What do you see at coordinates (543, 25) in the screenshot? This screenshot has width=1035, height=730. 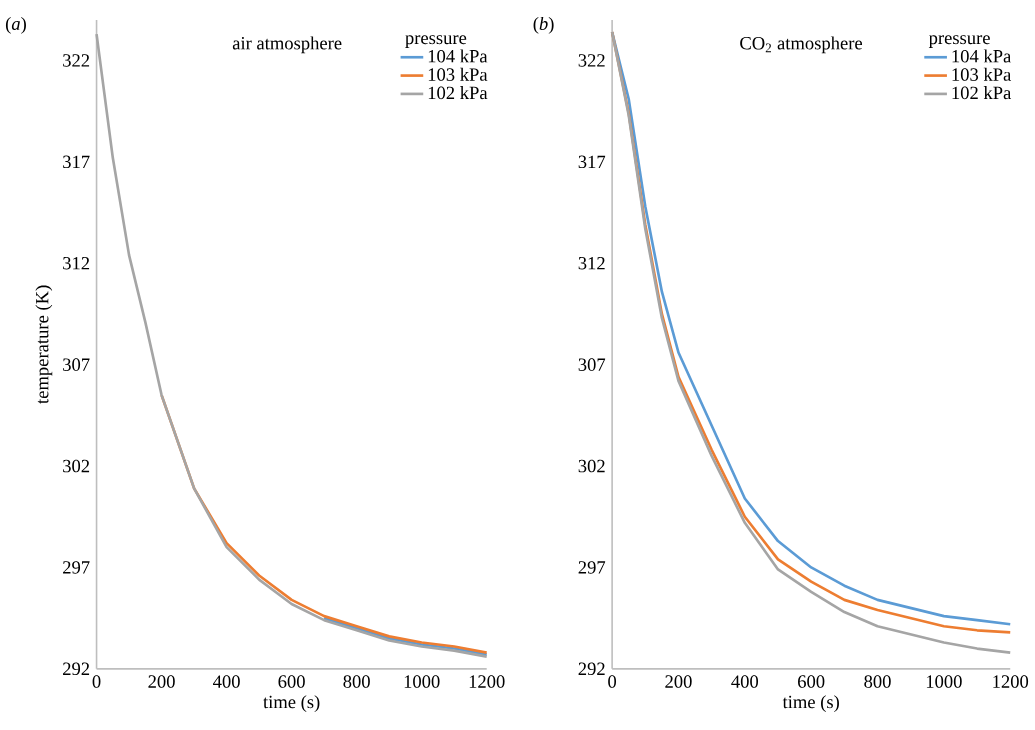 I see `chart-title: (b)` at bounding box center [543, 25].